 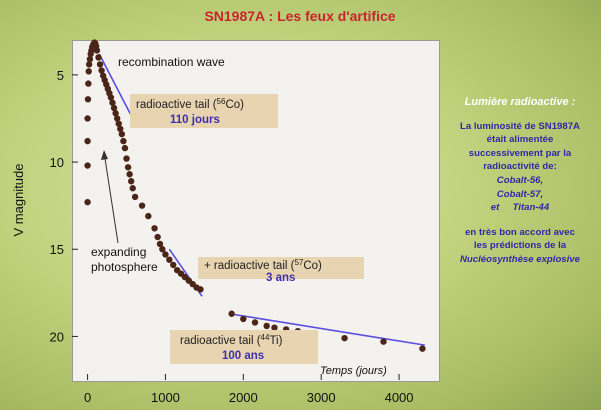 What do you see at coordinates (111, 197) in the screenshot?
I see `annotation-arrow` at bounding box center [111, 197].